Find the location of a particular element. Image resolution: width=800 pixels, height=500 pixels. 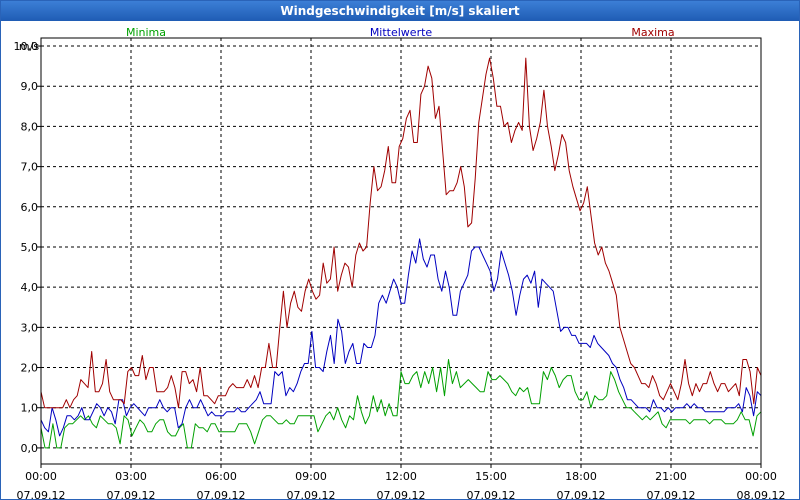

x-tick-time: 03:00 is located at coordinates (131, 476).